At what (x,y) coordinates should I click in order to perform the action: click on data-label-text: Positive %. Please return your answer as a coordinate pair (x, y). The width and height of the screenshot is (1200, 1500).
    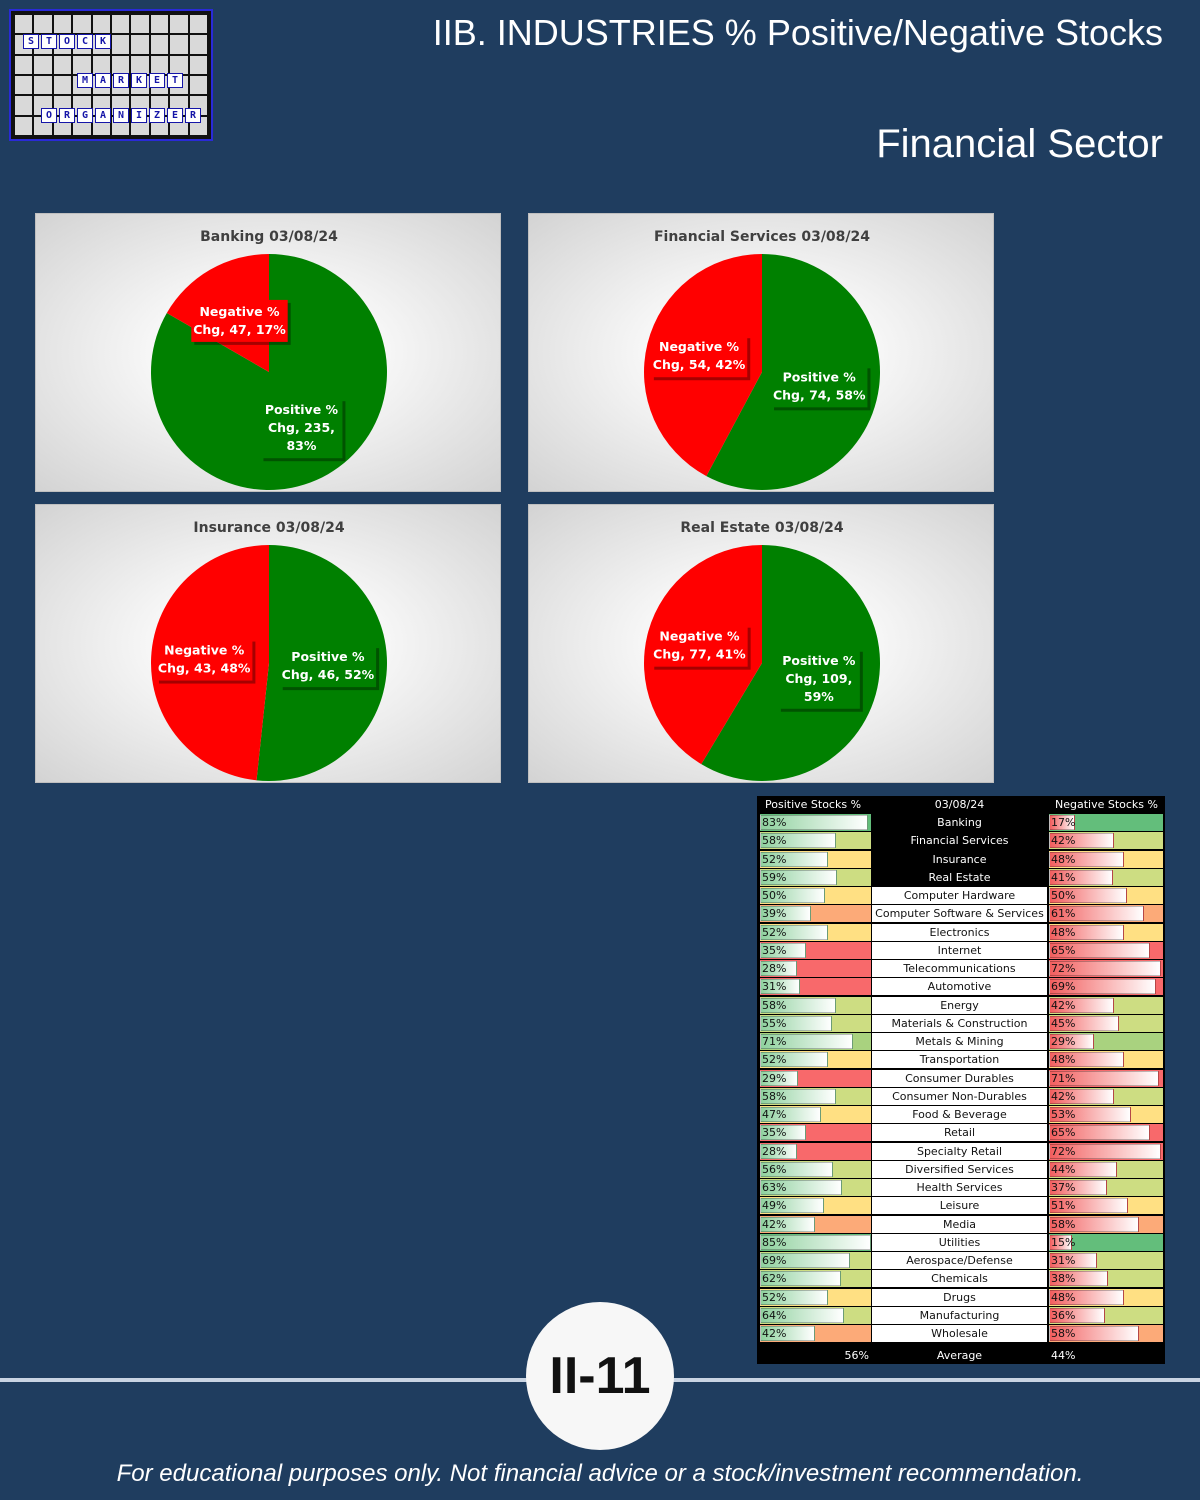
    Looking at the image, I should click on (302, 409).